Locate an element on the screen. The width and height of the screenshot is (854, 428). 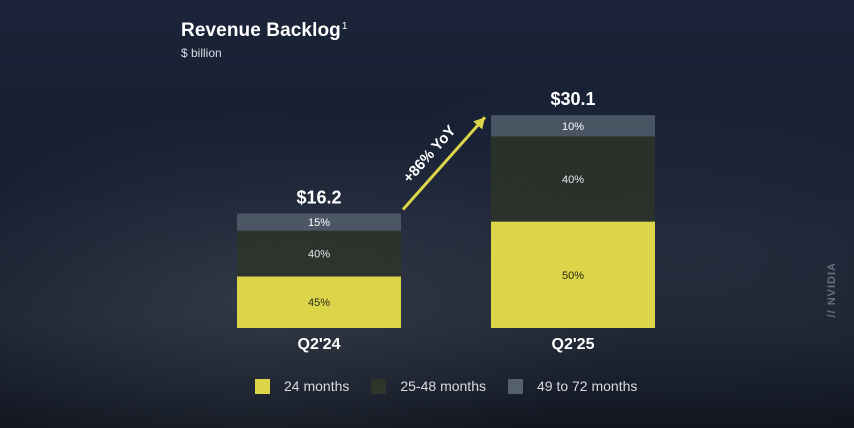
segment-label: 45% is located at coordinates (319, 303).